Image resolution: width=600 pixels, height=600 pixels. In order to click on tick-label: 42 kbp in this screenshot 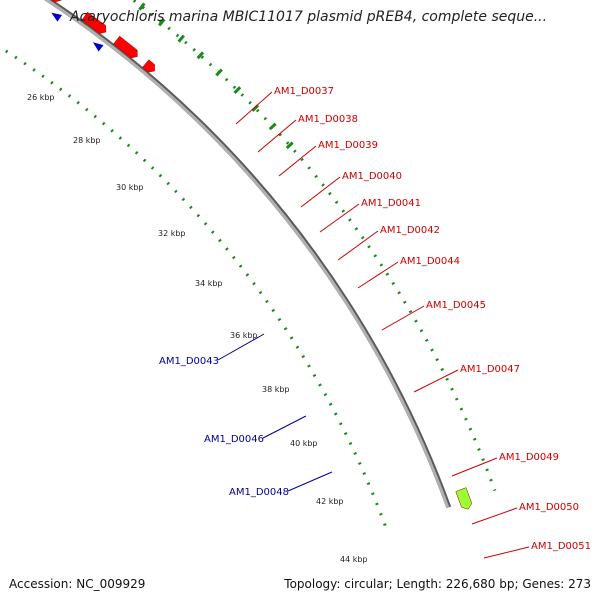, I will do `click(330, 501)`.